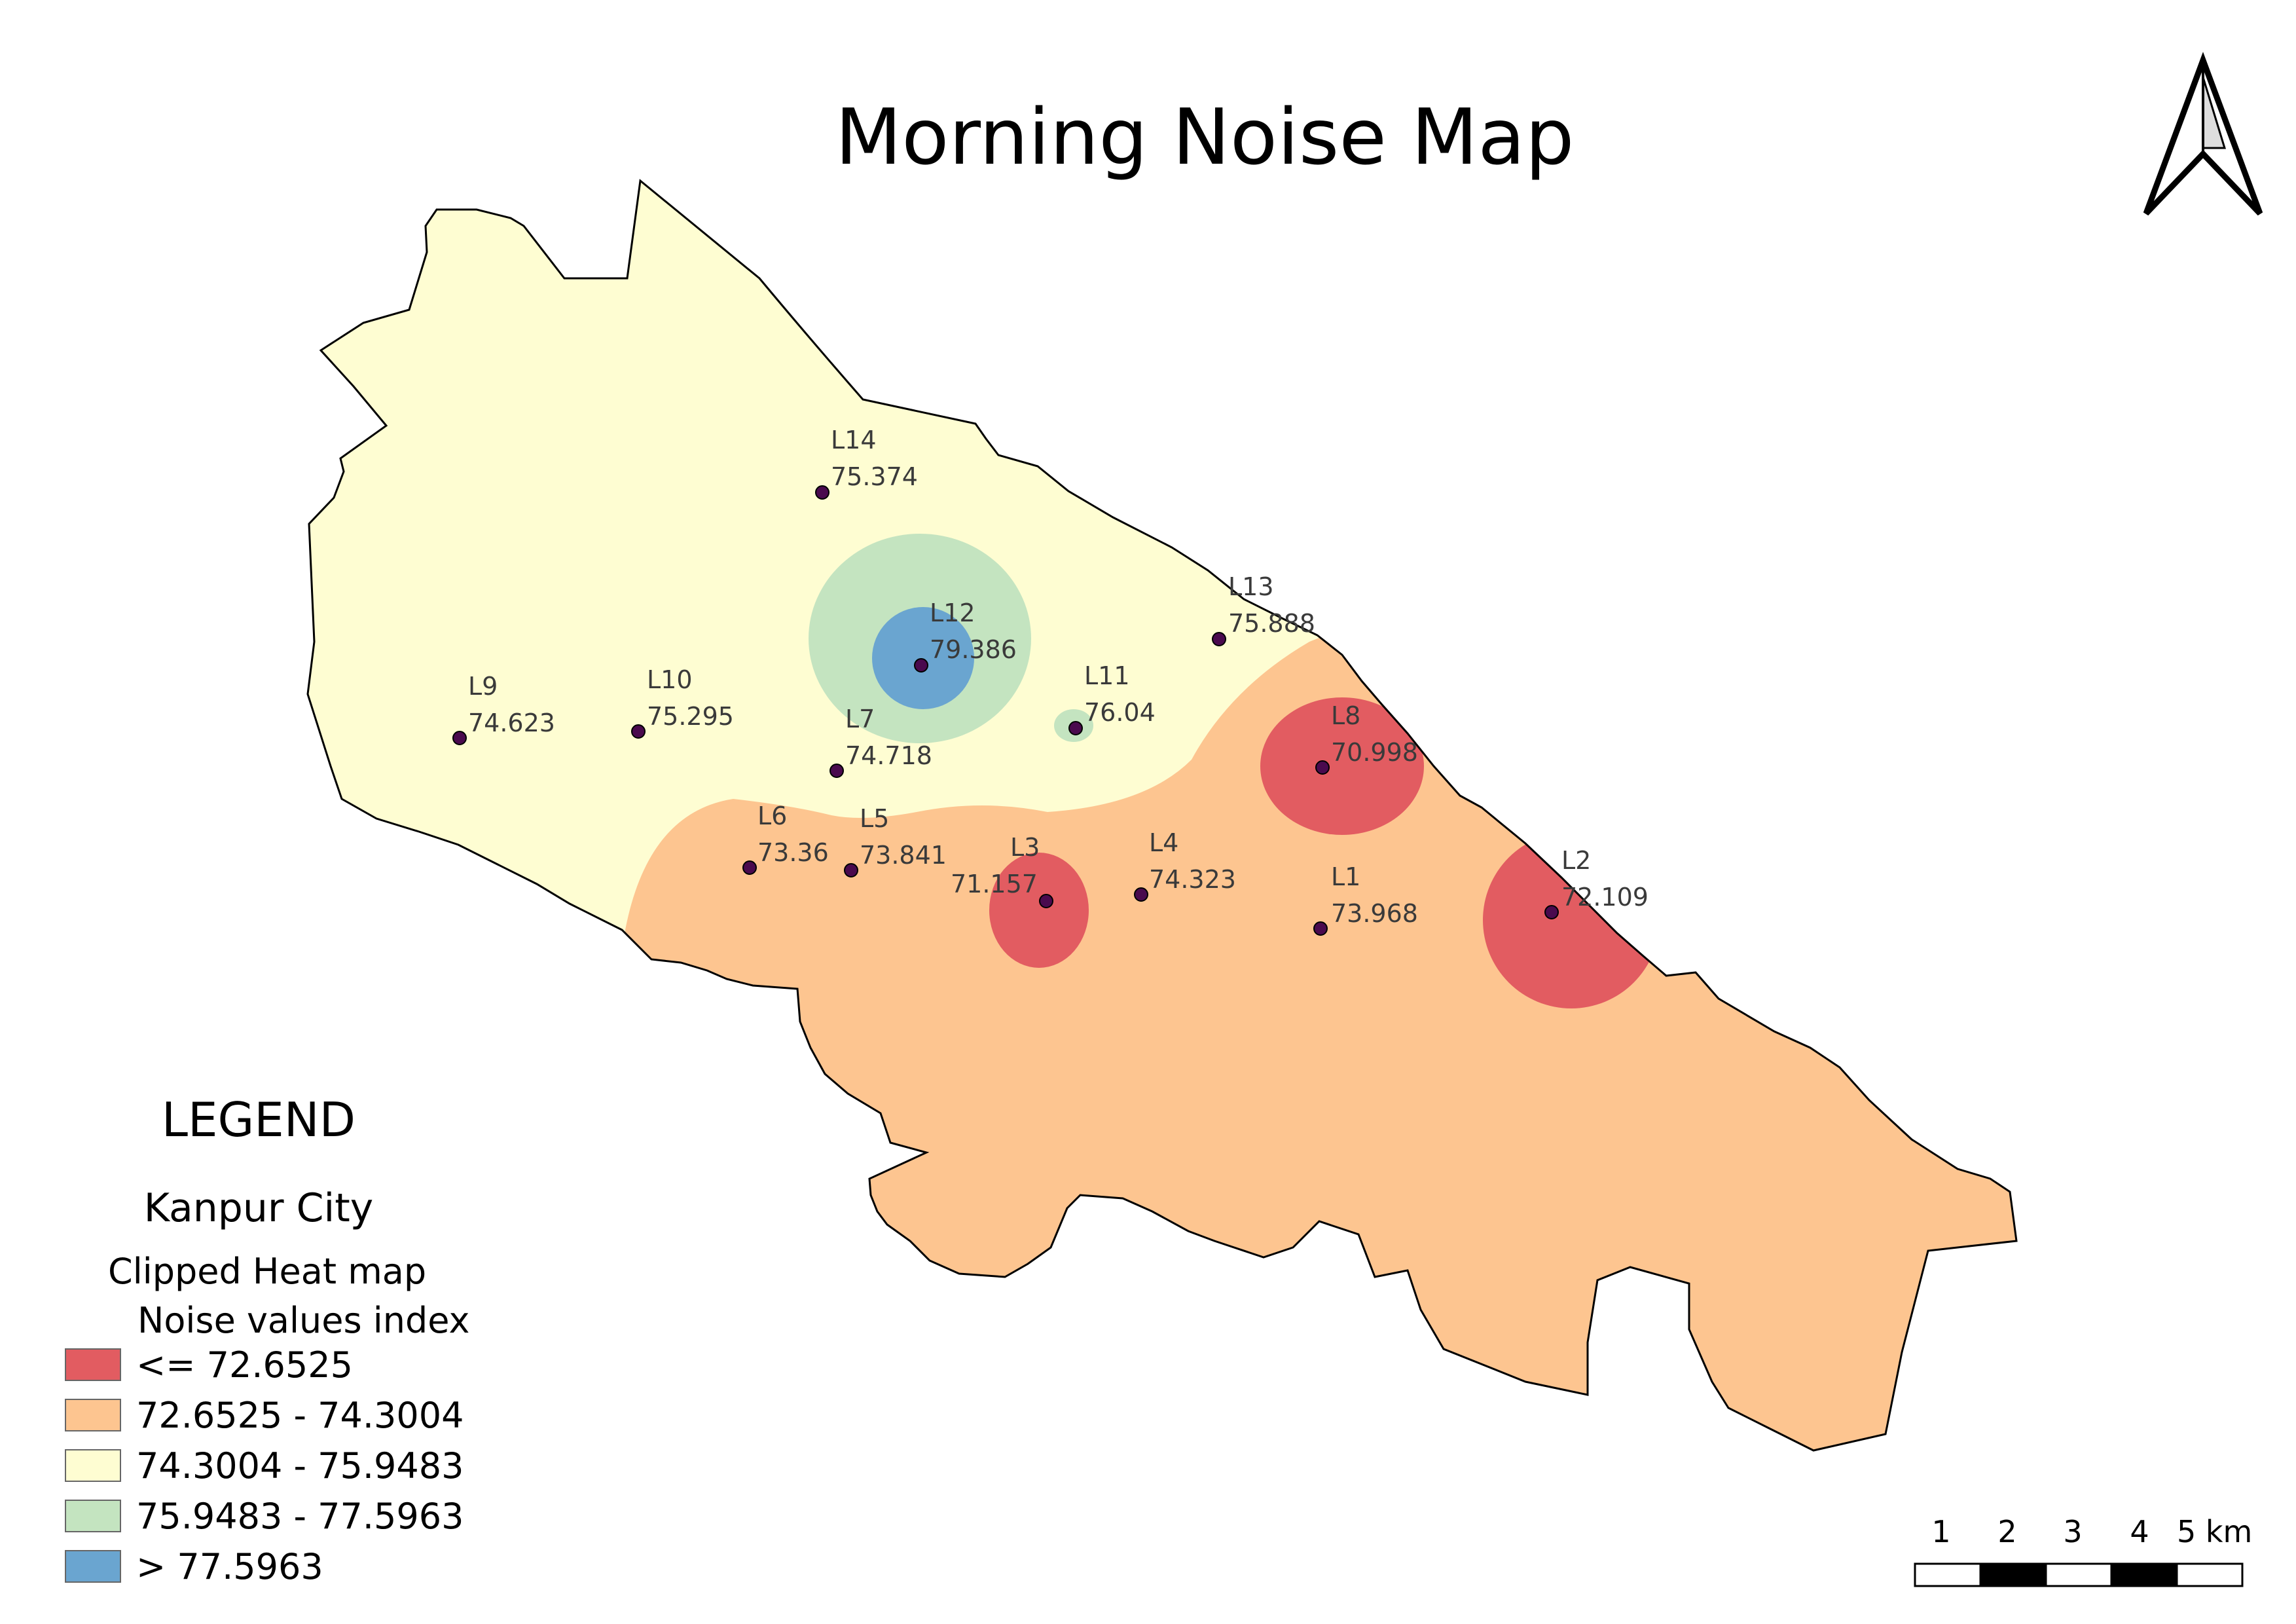 The width and height of the screenshot is (2296, 1624). I want to click on sample-point-l4: L4 74.323, so click(1185, 865).